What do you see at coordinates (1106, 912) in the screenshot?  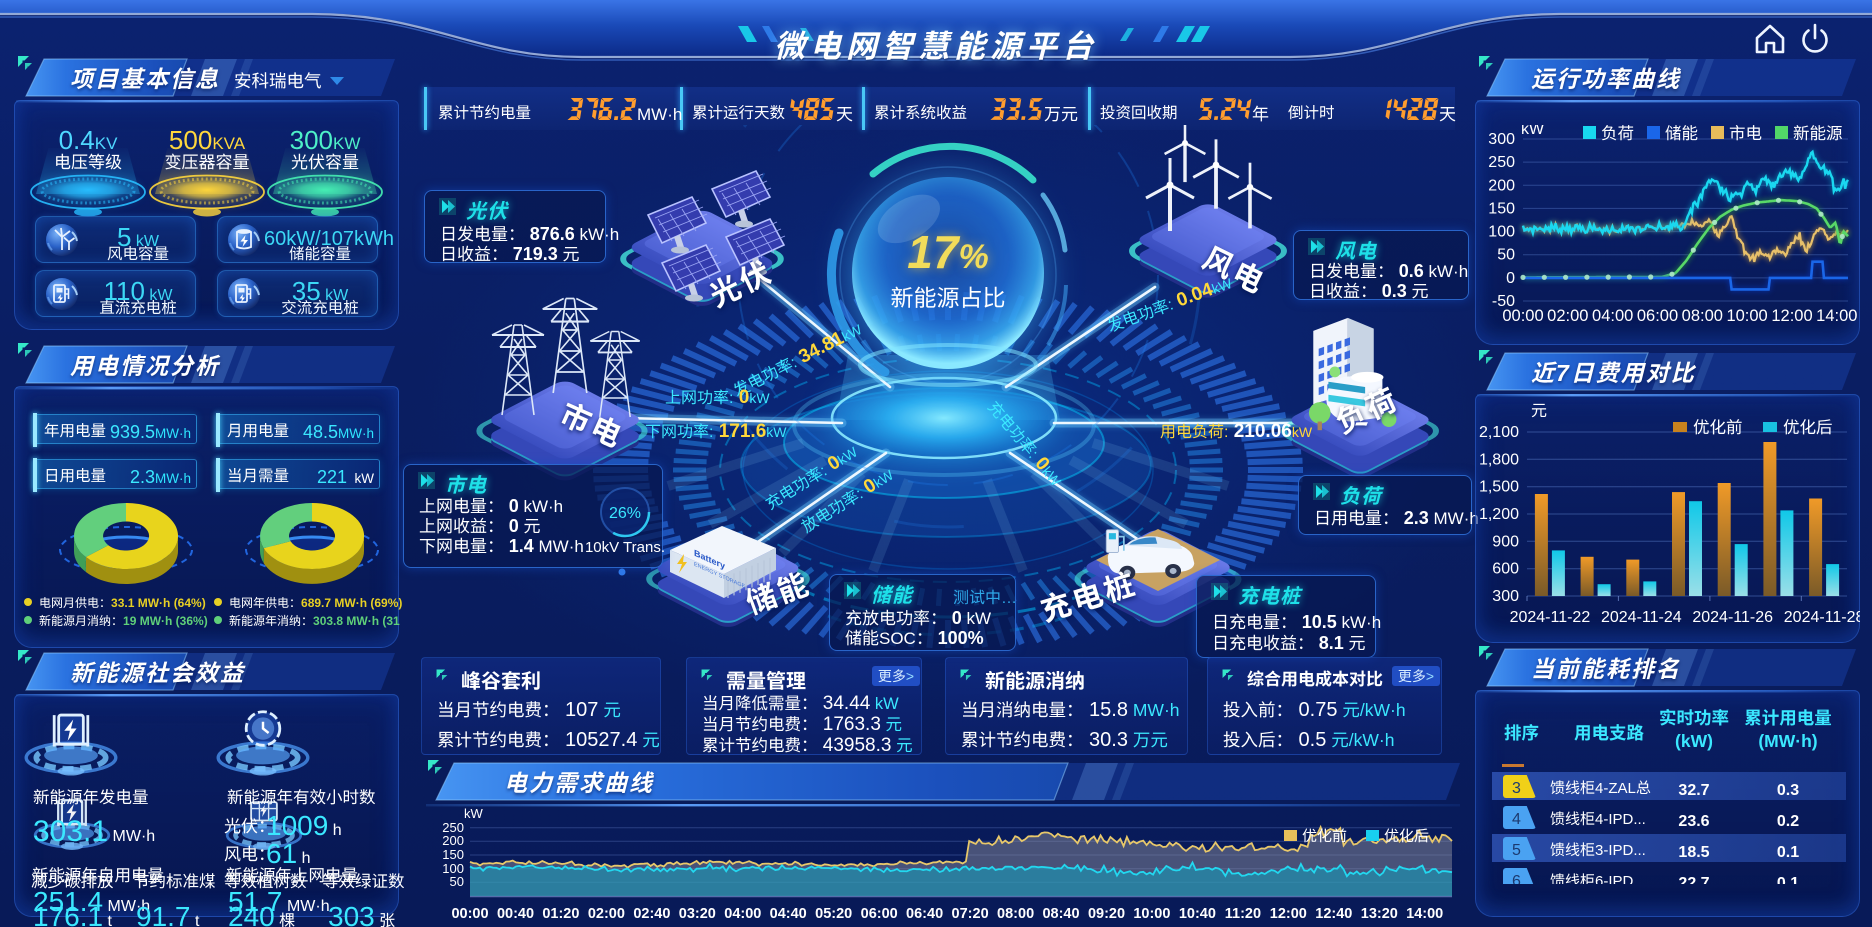 I see `svg-text: 09:20` at bounding box center [1106, 912].